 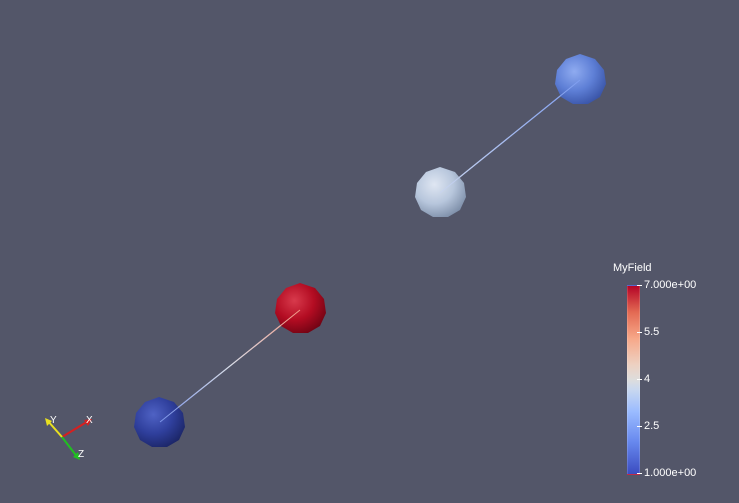 I want to click on axis-x-arrow-icon, so click(x=88, y=422).